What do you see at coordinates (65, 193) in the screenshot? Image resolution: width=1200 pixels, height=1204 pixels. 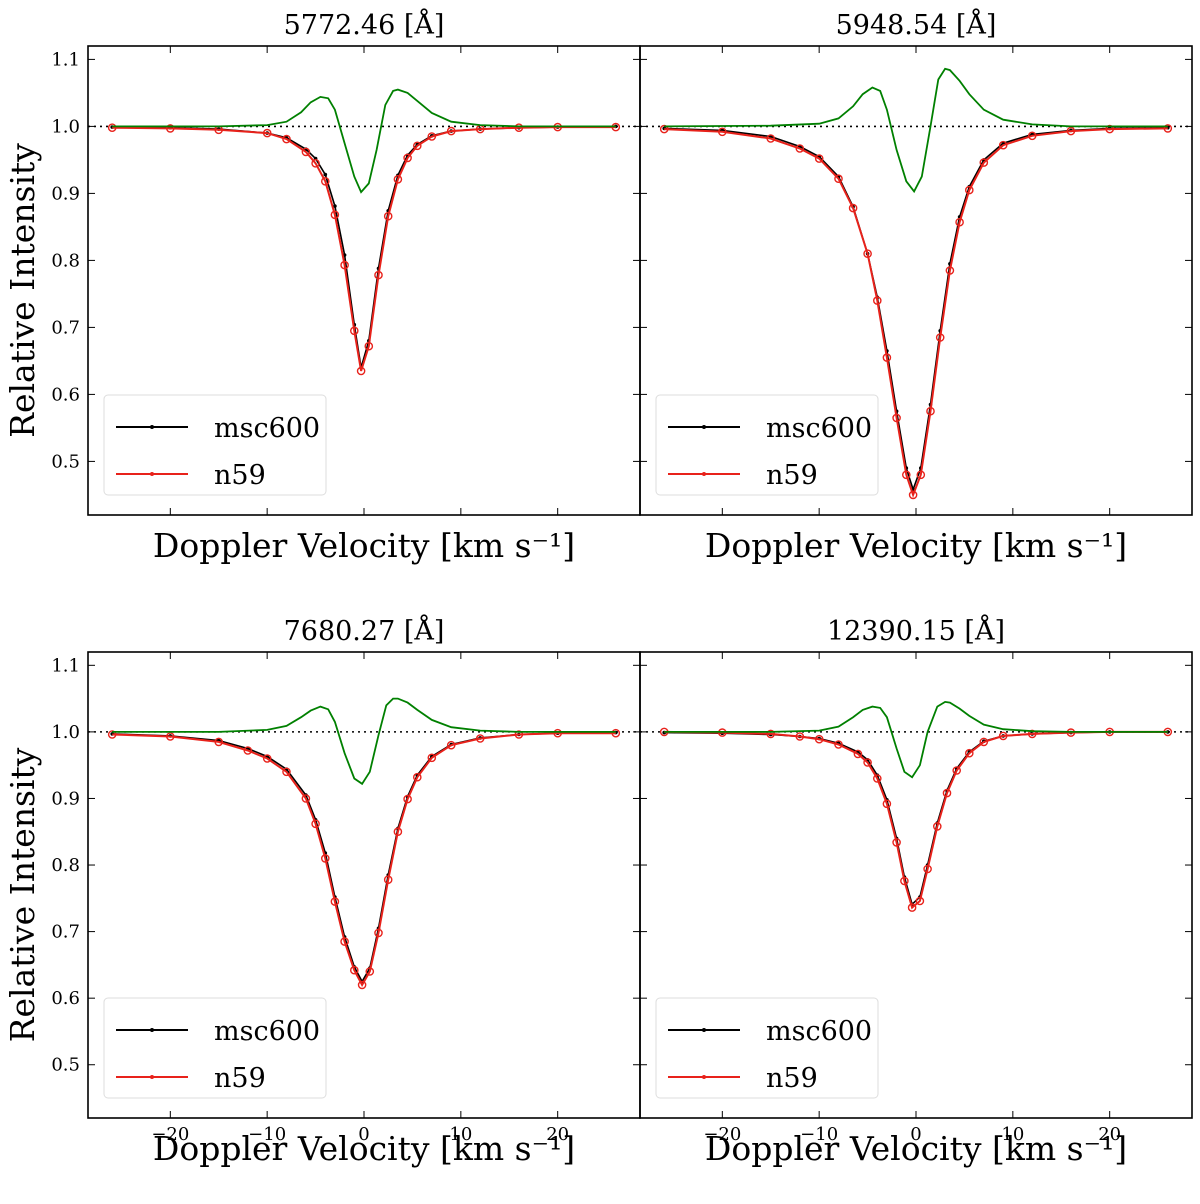 I see `y-tick-label: 0.9` at bounding box center [65, 193].